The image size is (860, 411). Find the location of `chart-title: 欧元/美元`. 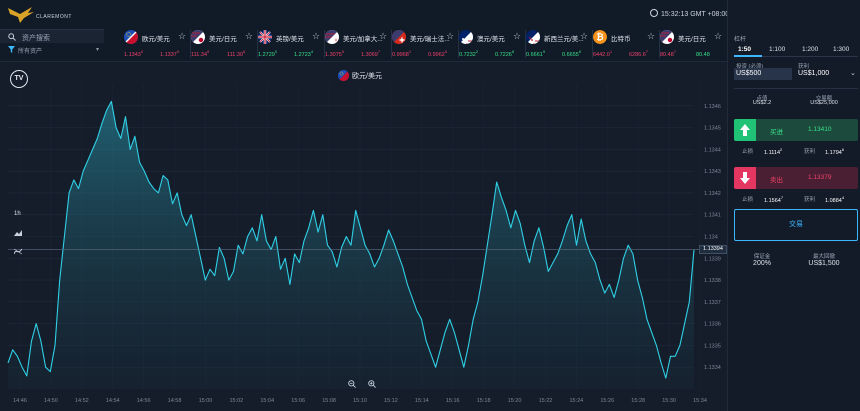

chart-title: 欧元/美元 is located at coordinates (360, 75).